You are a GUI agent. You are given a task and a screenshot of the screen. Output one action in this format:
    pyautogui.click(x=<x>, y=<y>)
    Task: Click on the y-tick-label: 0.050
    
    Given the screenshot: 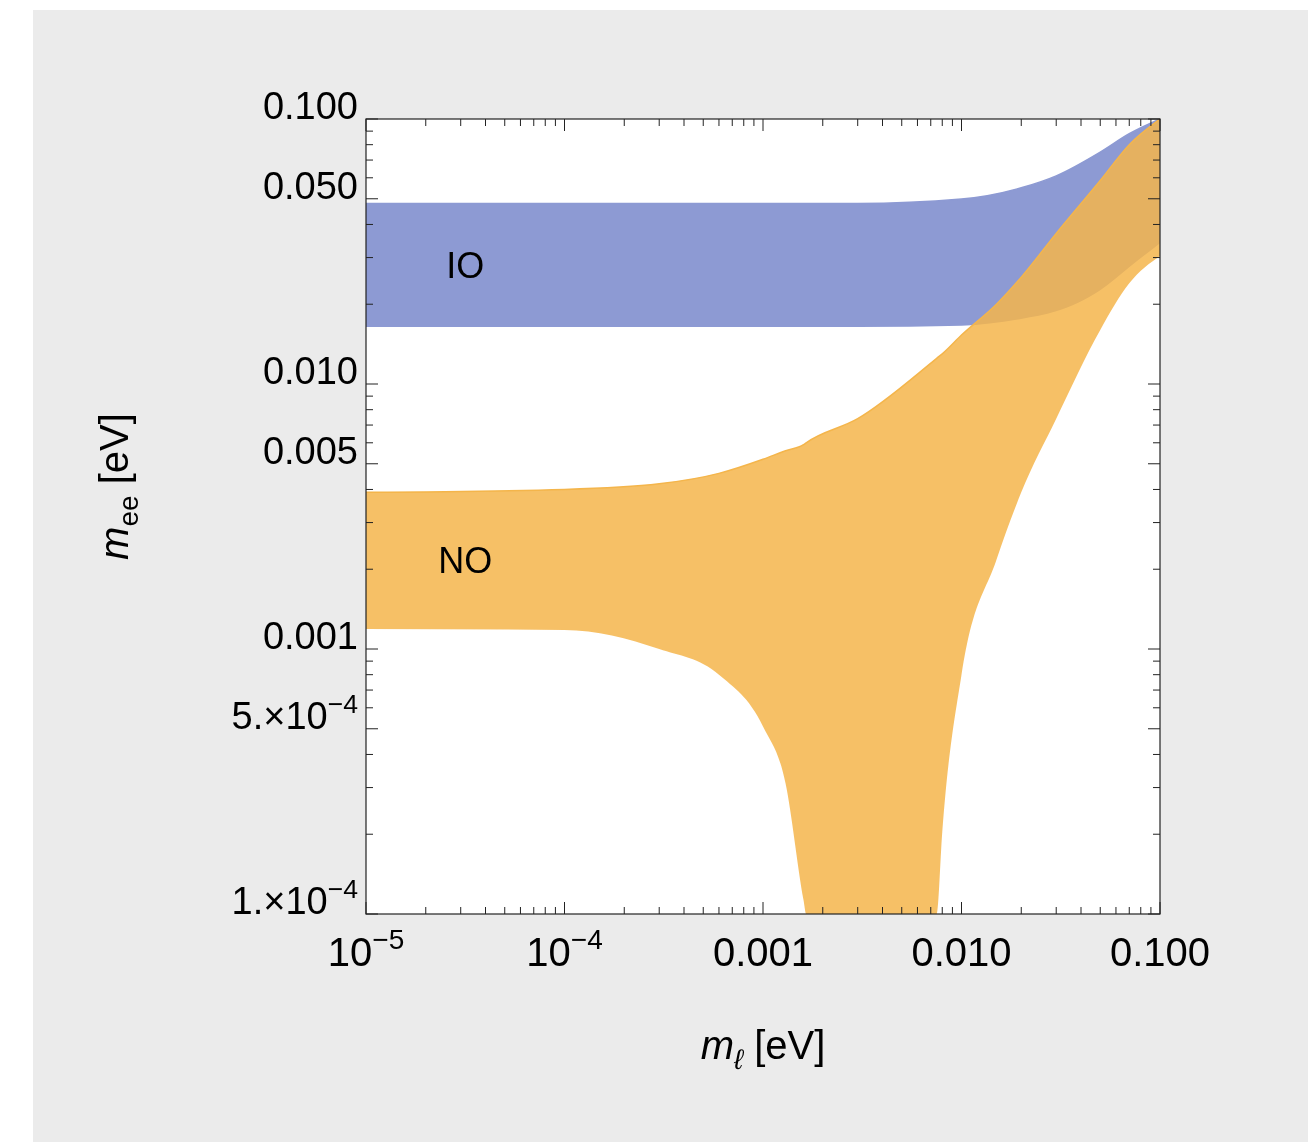 What is the action you would take?
    pyautogui.click(x=310, y=185)
    